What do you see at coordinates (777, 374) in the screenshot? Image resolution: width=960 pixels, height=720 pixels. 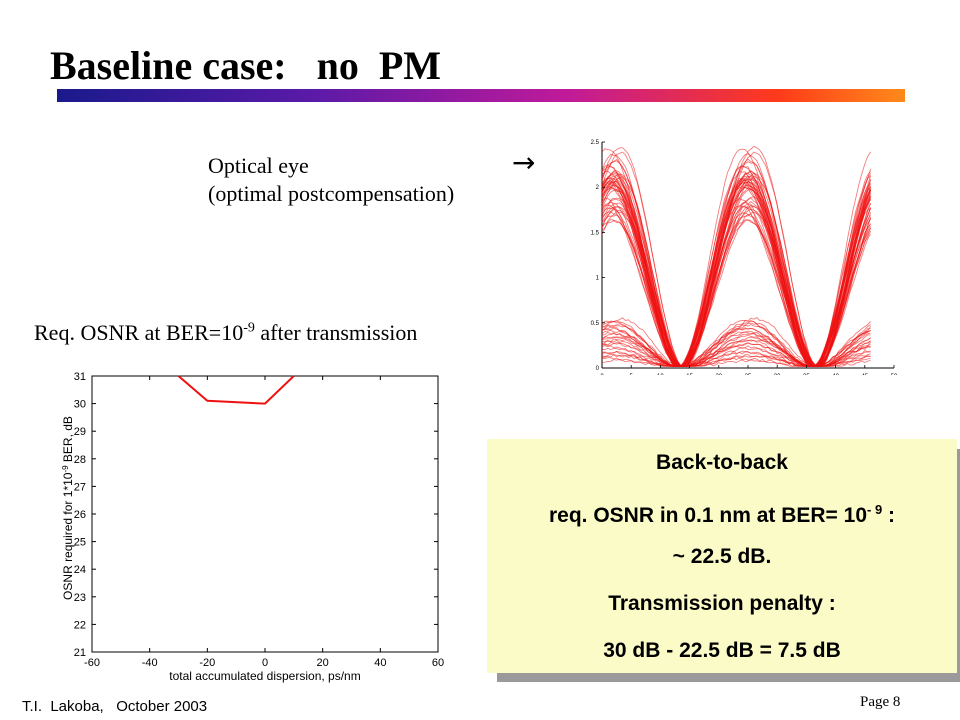 I see `eye-x-tick-label: 30` at bounding box center [777, 374].